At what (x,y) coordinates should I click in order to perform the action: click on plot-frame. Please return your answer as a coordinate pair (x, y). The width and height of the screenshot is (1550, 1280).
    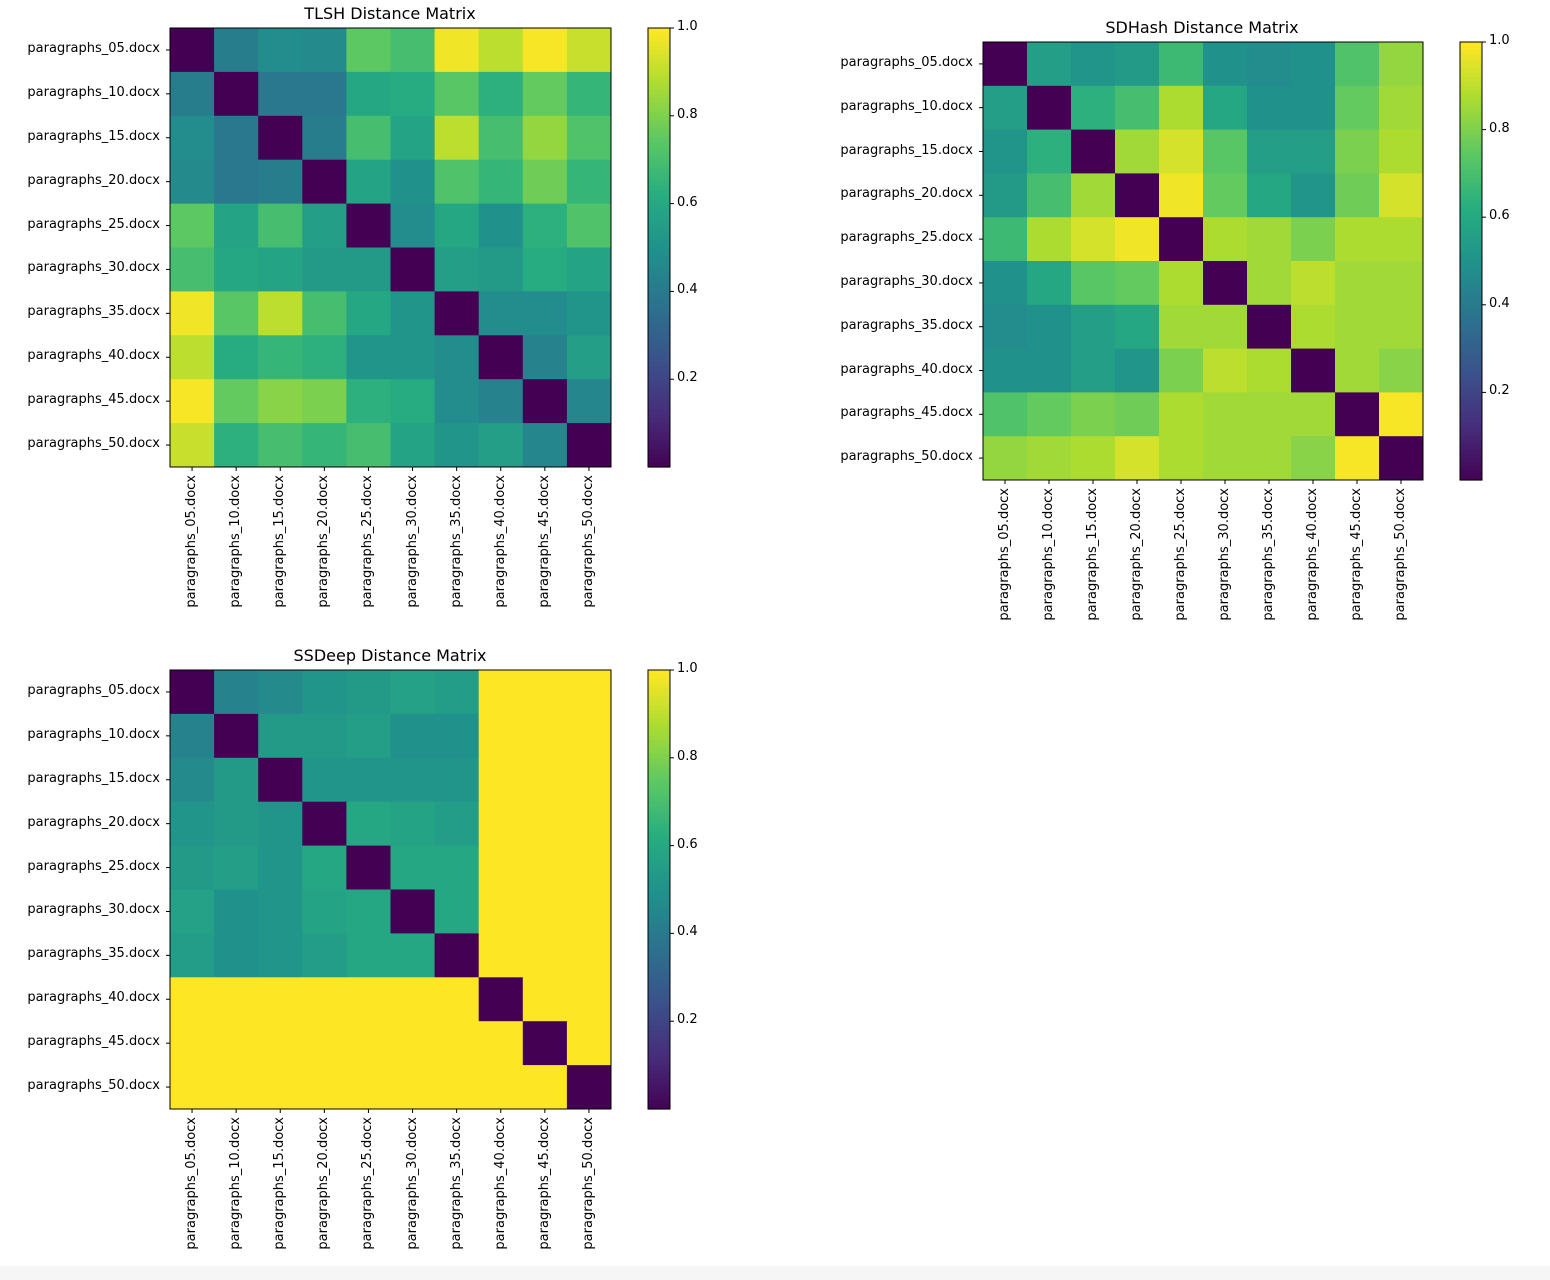
    Looking at the image, I should click on (1203, 261).